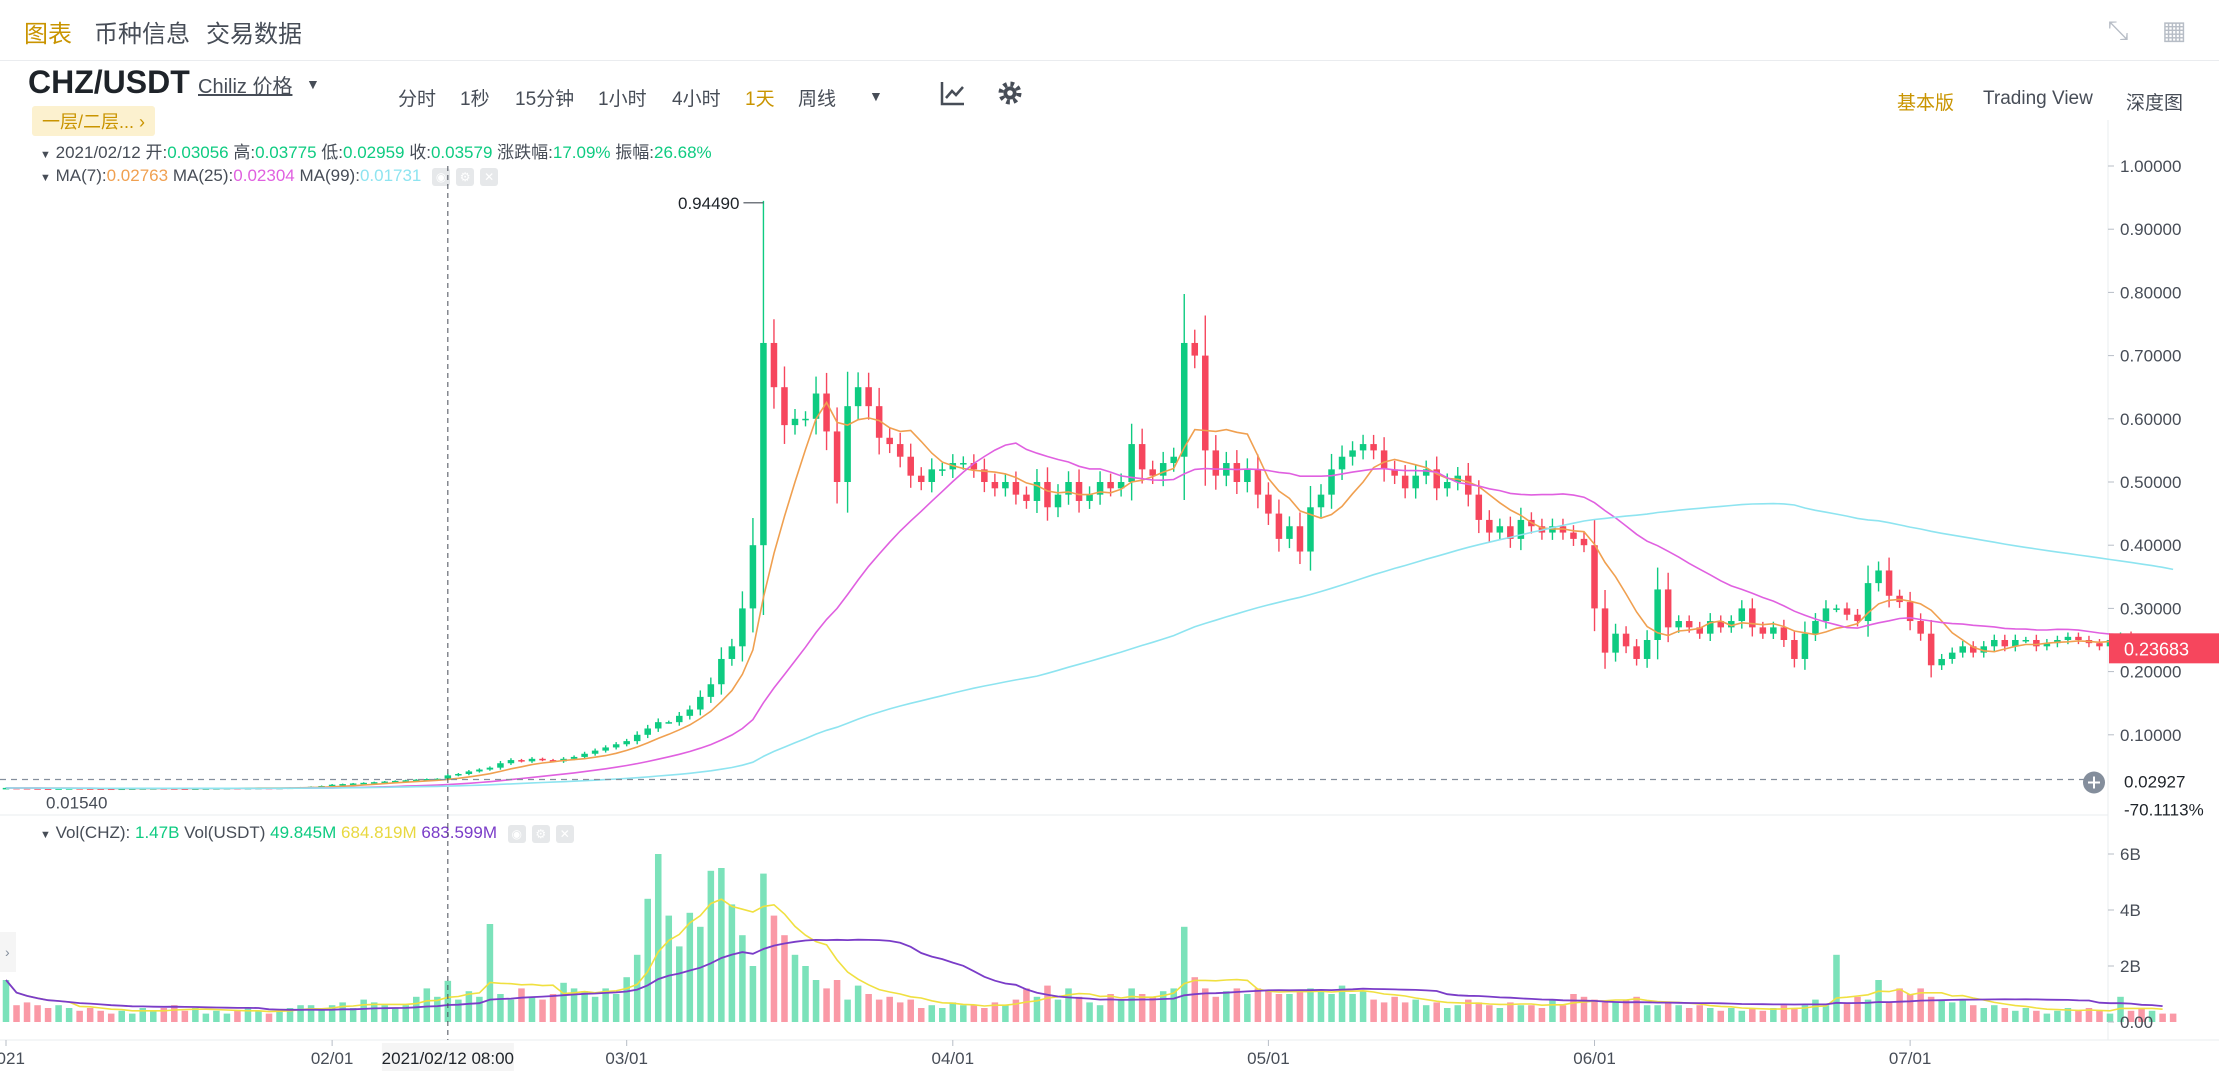 The image size is (2219, 1076). What do you see at coordinates (441, 176) in the screenshot?
I see `eye-icon: ◉` at bounding box center [441, 176].